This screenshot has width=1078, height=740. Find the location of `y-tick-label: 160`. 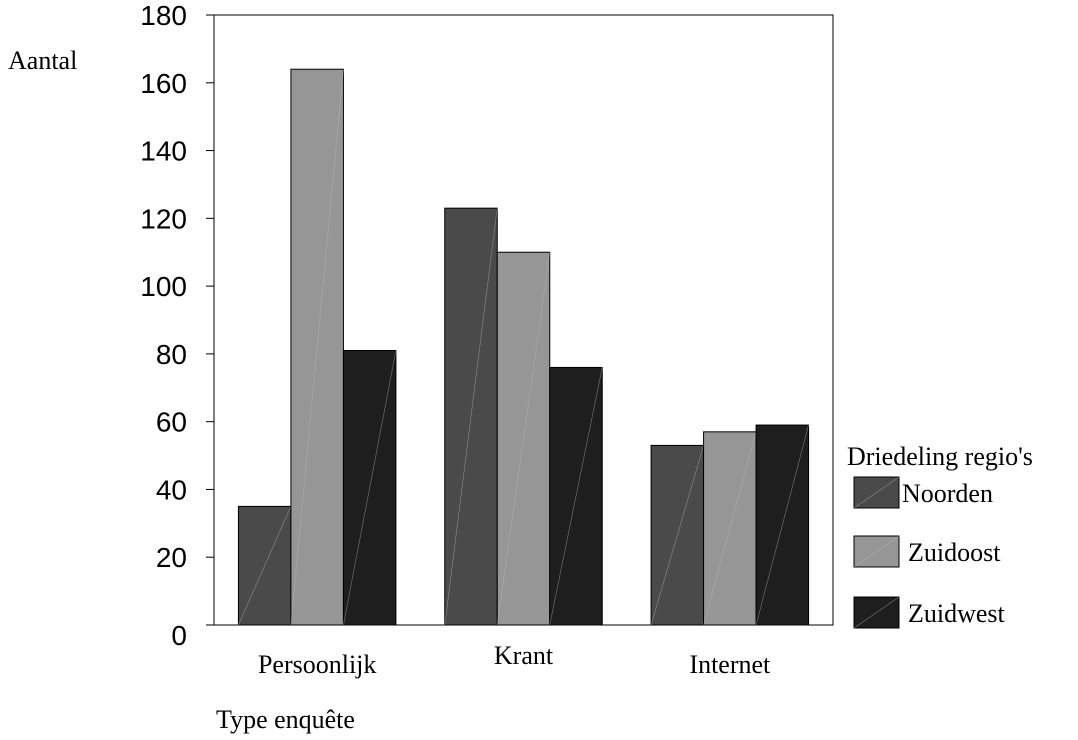

y-tick-label: 160 is located at coordinates (163, 83).